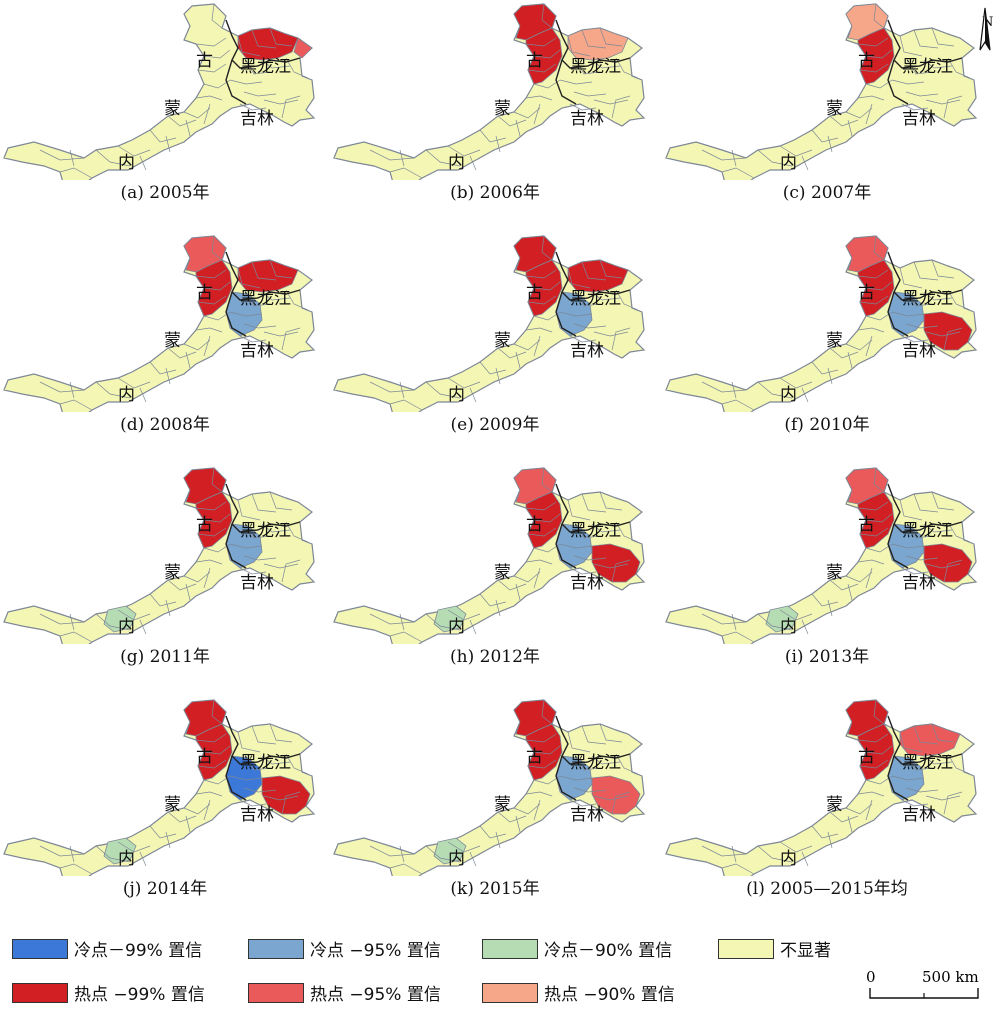  I want to click on region-label-nei: 内, so click(126, 395).